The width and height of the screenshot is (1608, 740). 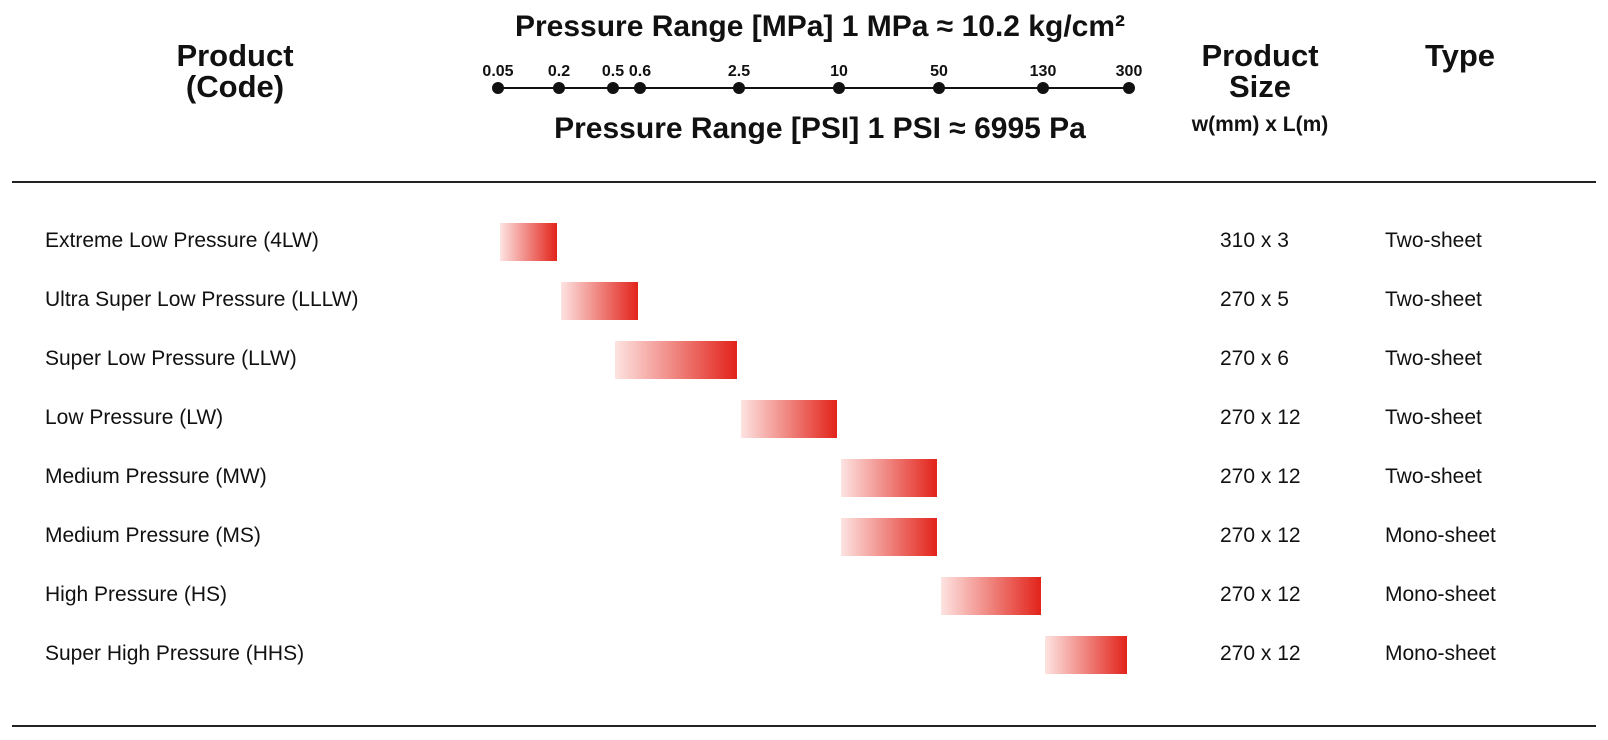 What do you see at coordinates (134, 417) in the screenshot?
I see `product-name: Low Pressure (LW)` at bounding box center [134, 417].